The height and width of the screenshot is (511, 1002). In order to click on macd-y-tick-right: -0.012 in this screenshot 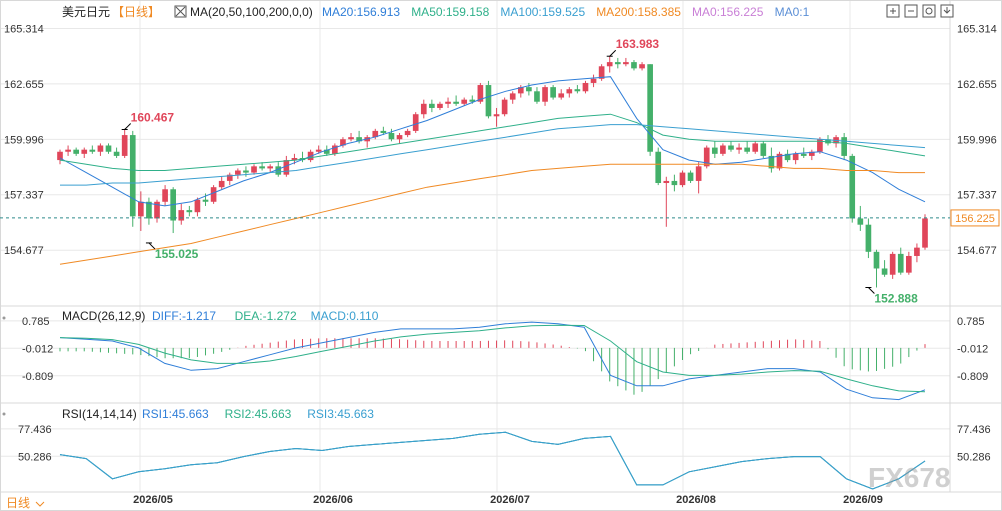, I will do `click(972, 349)`.